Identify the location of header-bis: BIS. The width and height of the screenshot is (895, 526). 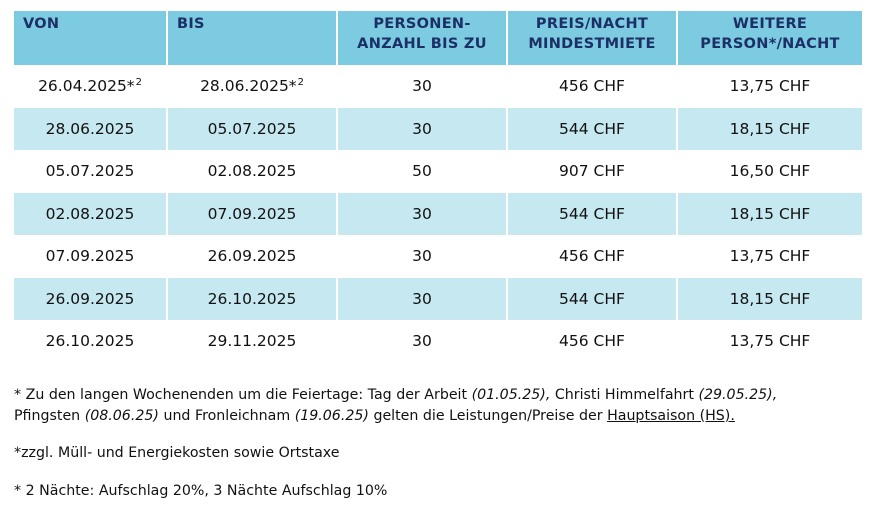
(252, 38).